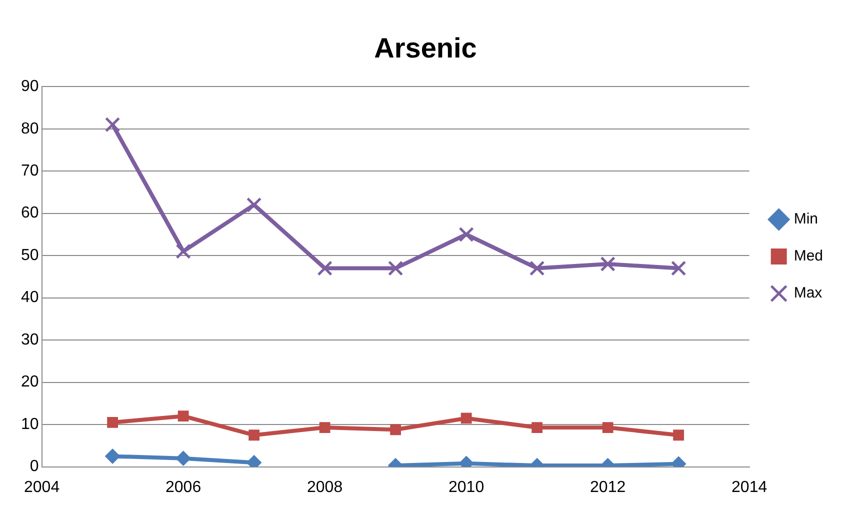  Describe the element at coordinates (30, 255) in the screenshot. I see `y-tick-label: 50` at that location.